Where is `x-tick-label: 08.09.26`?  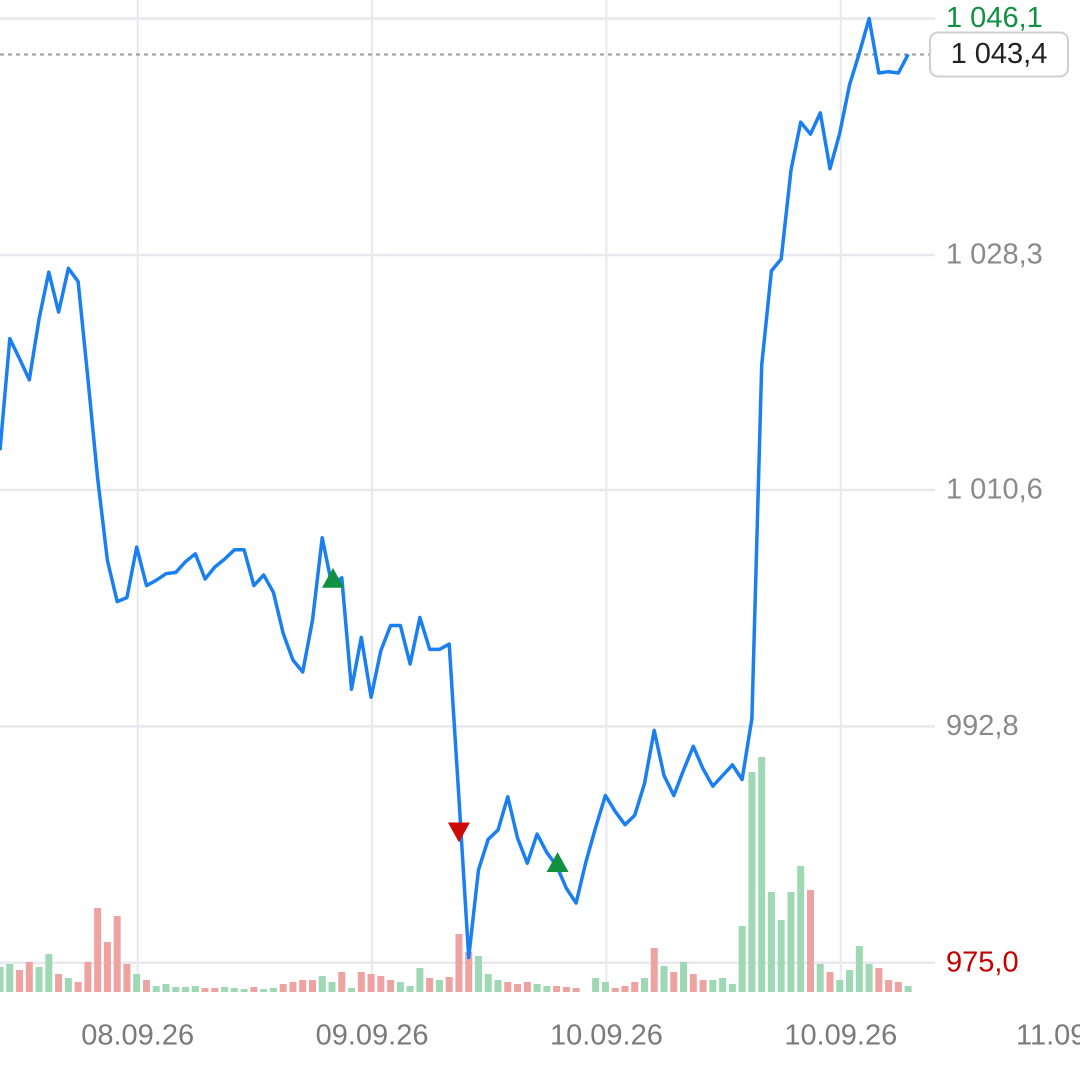
x-tick-label: 08.09.26 is located at coordinates (137, 1036).